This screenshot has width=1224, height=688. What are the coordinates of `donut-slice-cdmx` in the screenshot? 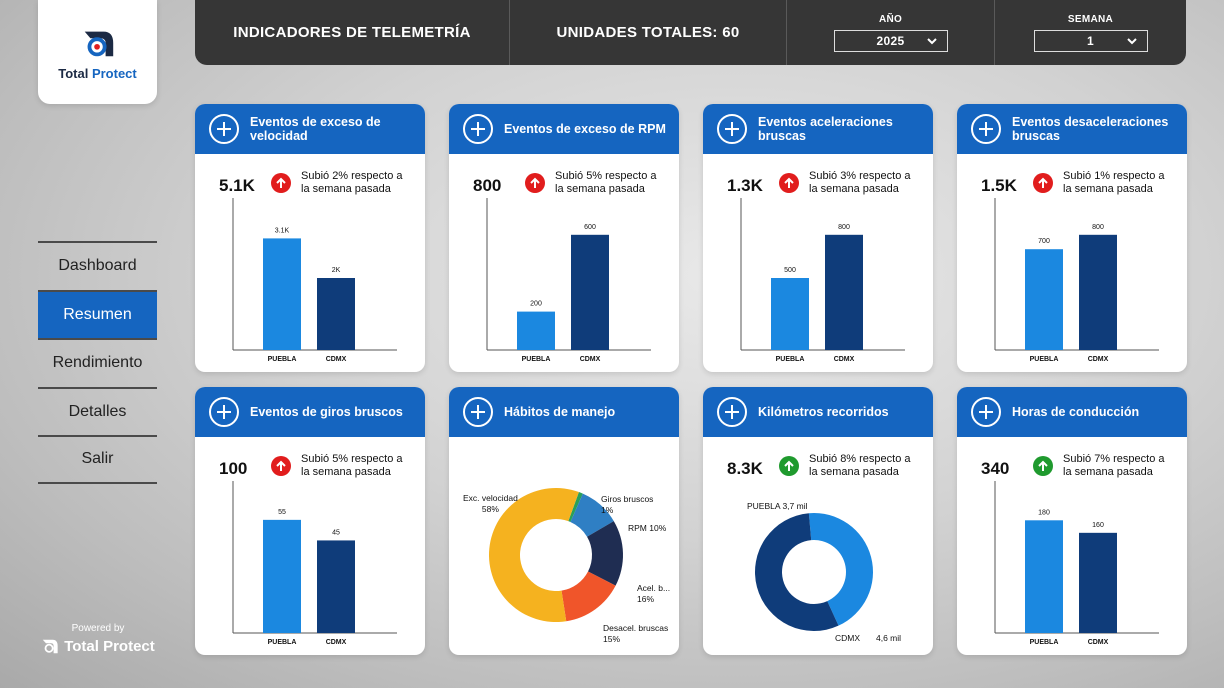 It's located at (797, 572).